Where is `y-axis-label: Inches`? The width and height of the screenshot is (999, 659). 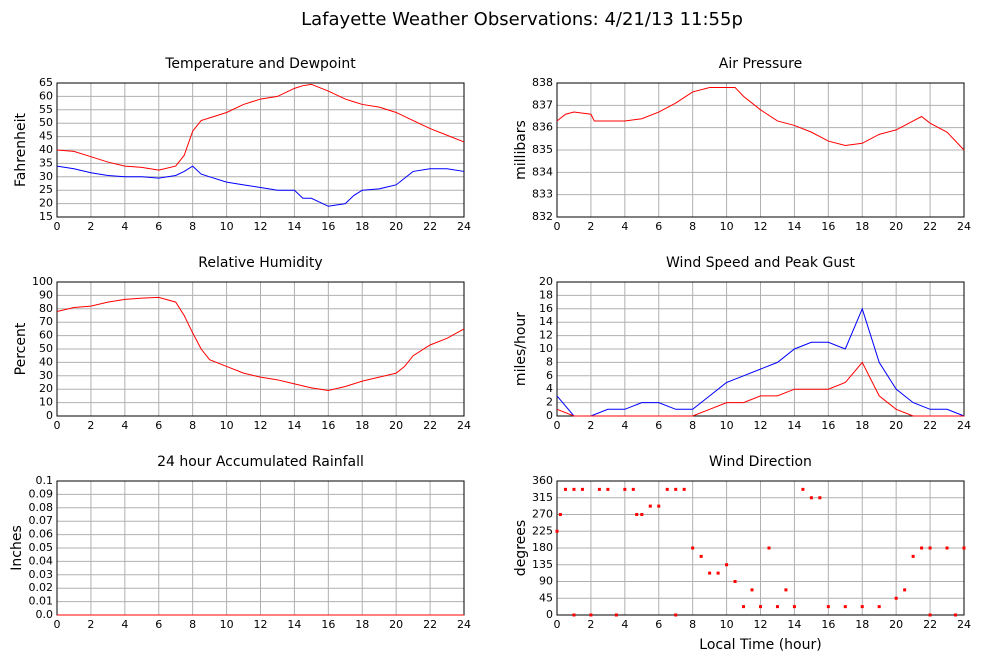 y-axis-label: Inches is located at coordinates (17, 547).